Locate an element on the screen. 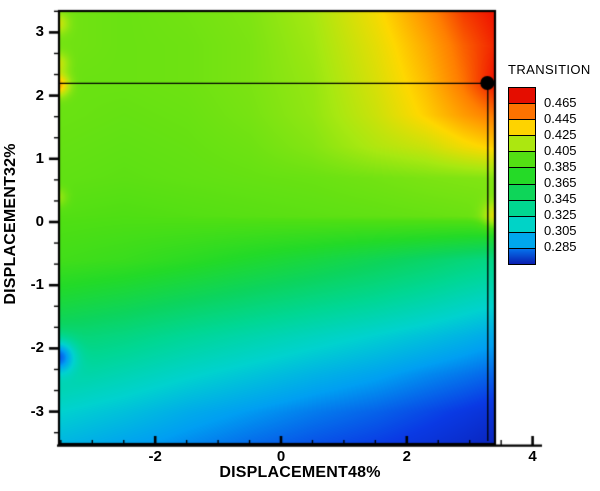 The height and width of the screenshot is (491, 600). x-tick-label: 4 is located at coordinates (532, 456).